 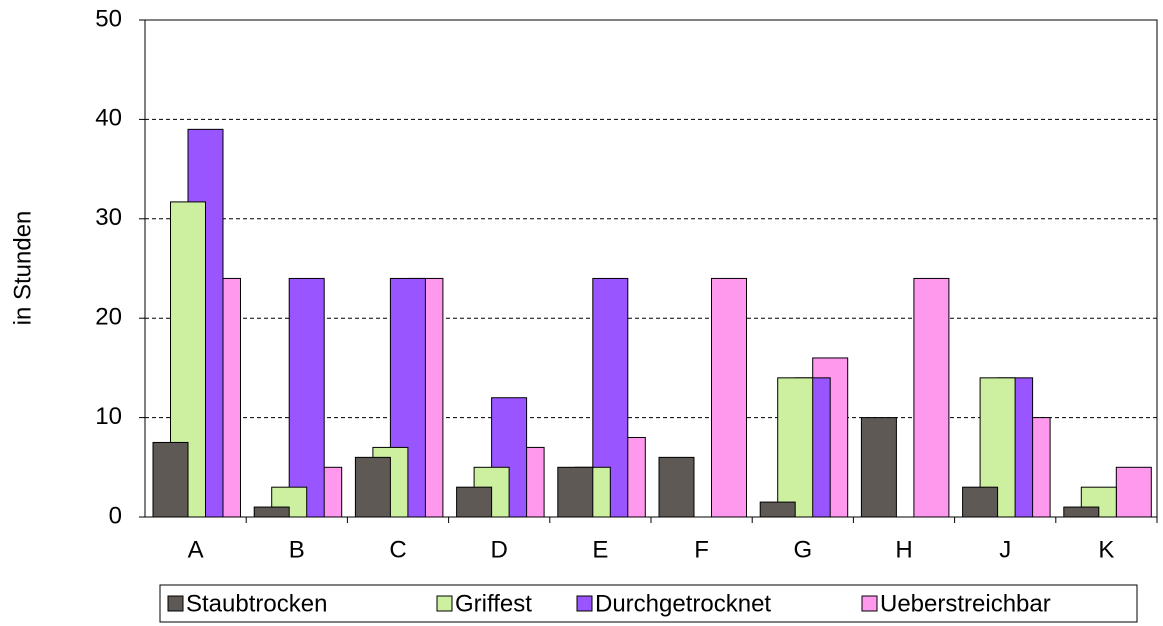 I want to click on legend-label: Staubtrocken, so click(x=256, y=603).